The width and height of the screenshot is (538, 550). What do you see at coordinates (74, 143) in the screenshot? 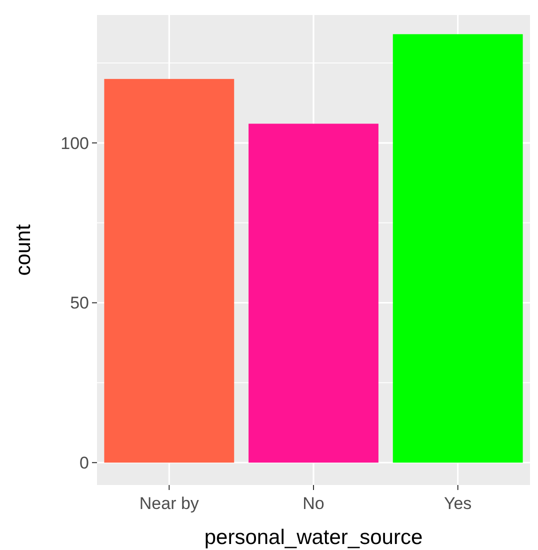
I see `y-tick-label: 100` at bounding box center [74, 143].